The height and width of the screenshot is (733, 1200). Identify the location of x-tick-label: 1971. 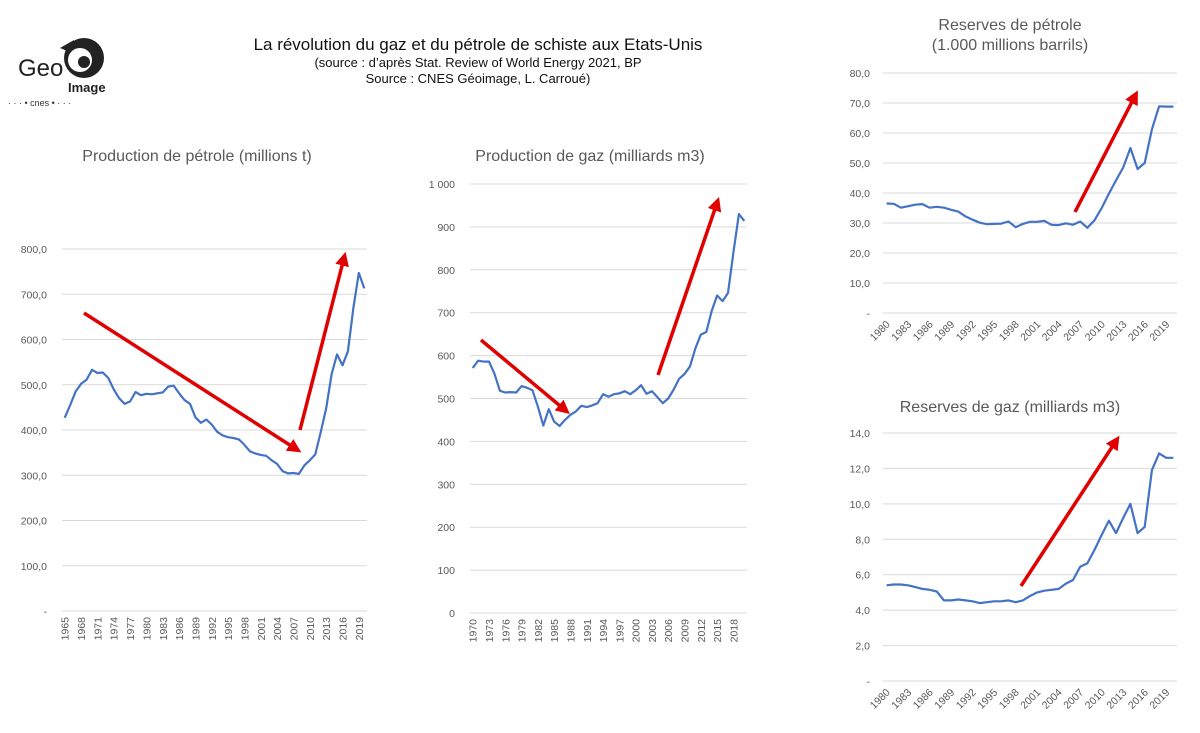
(98, 629).